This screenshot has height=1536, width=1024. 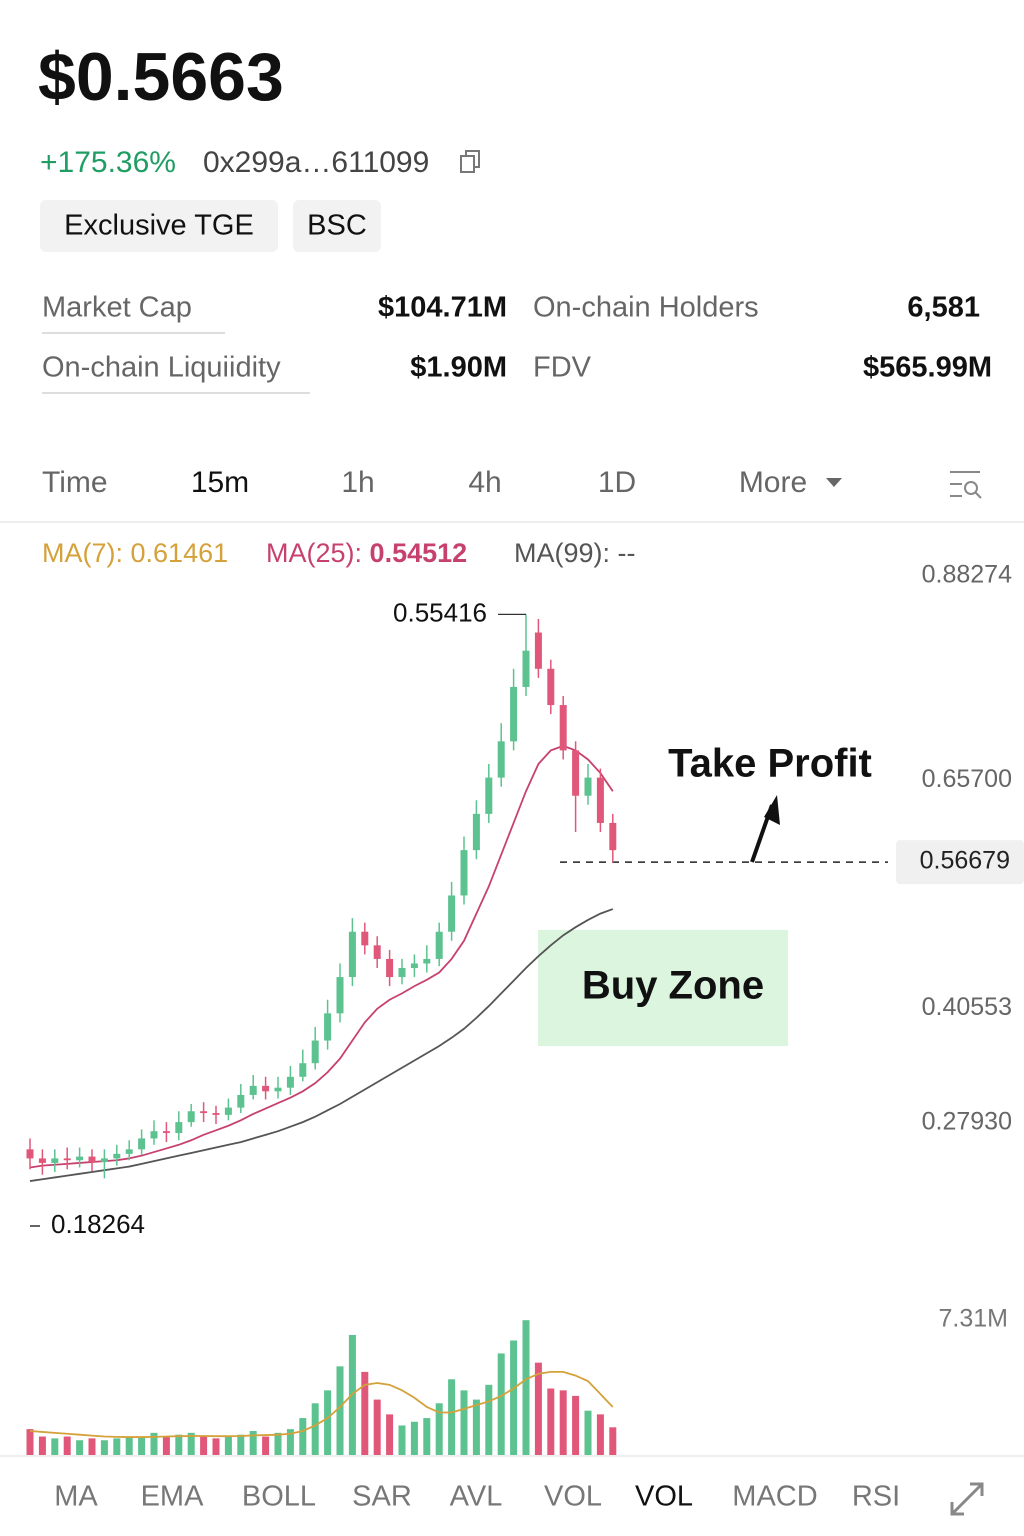 What do you see at coordinates (470, 161) in the screenshot?
I see `copy-icon` at bounding box center [470, 161].